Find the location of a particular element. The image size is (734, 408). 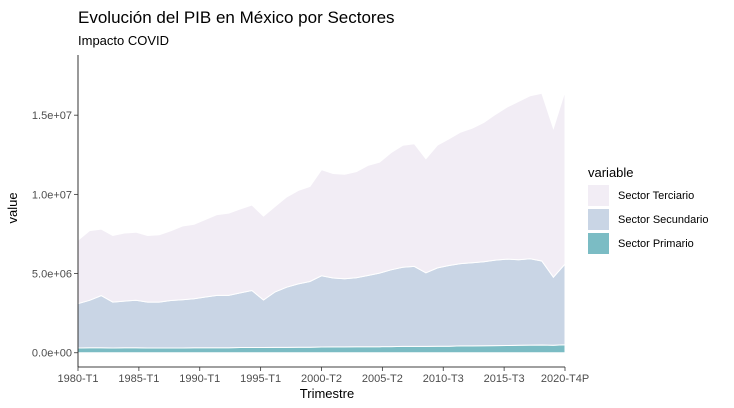

y-tick-label: 5.0e+06 is located at coordinates (52, 275).